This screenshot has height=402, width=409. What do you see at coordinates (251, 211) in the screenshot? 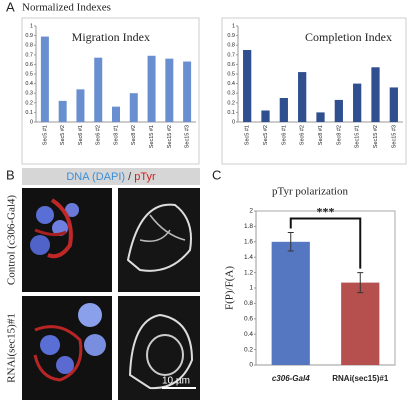
I see `y-tick-label: 2` at bounding box center [251, 211].